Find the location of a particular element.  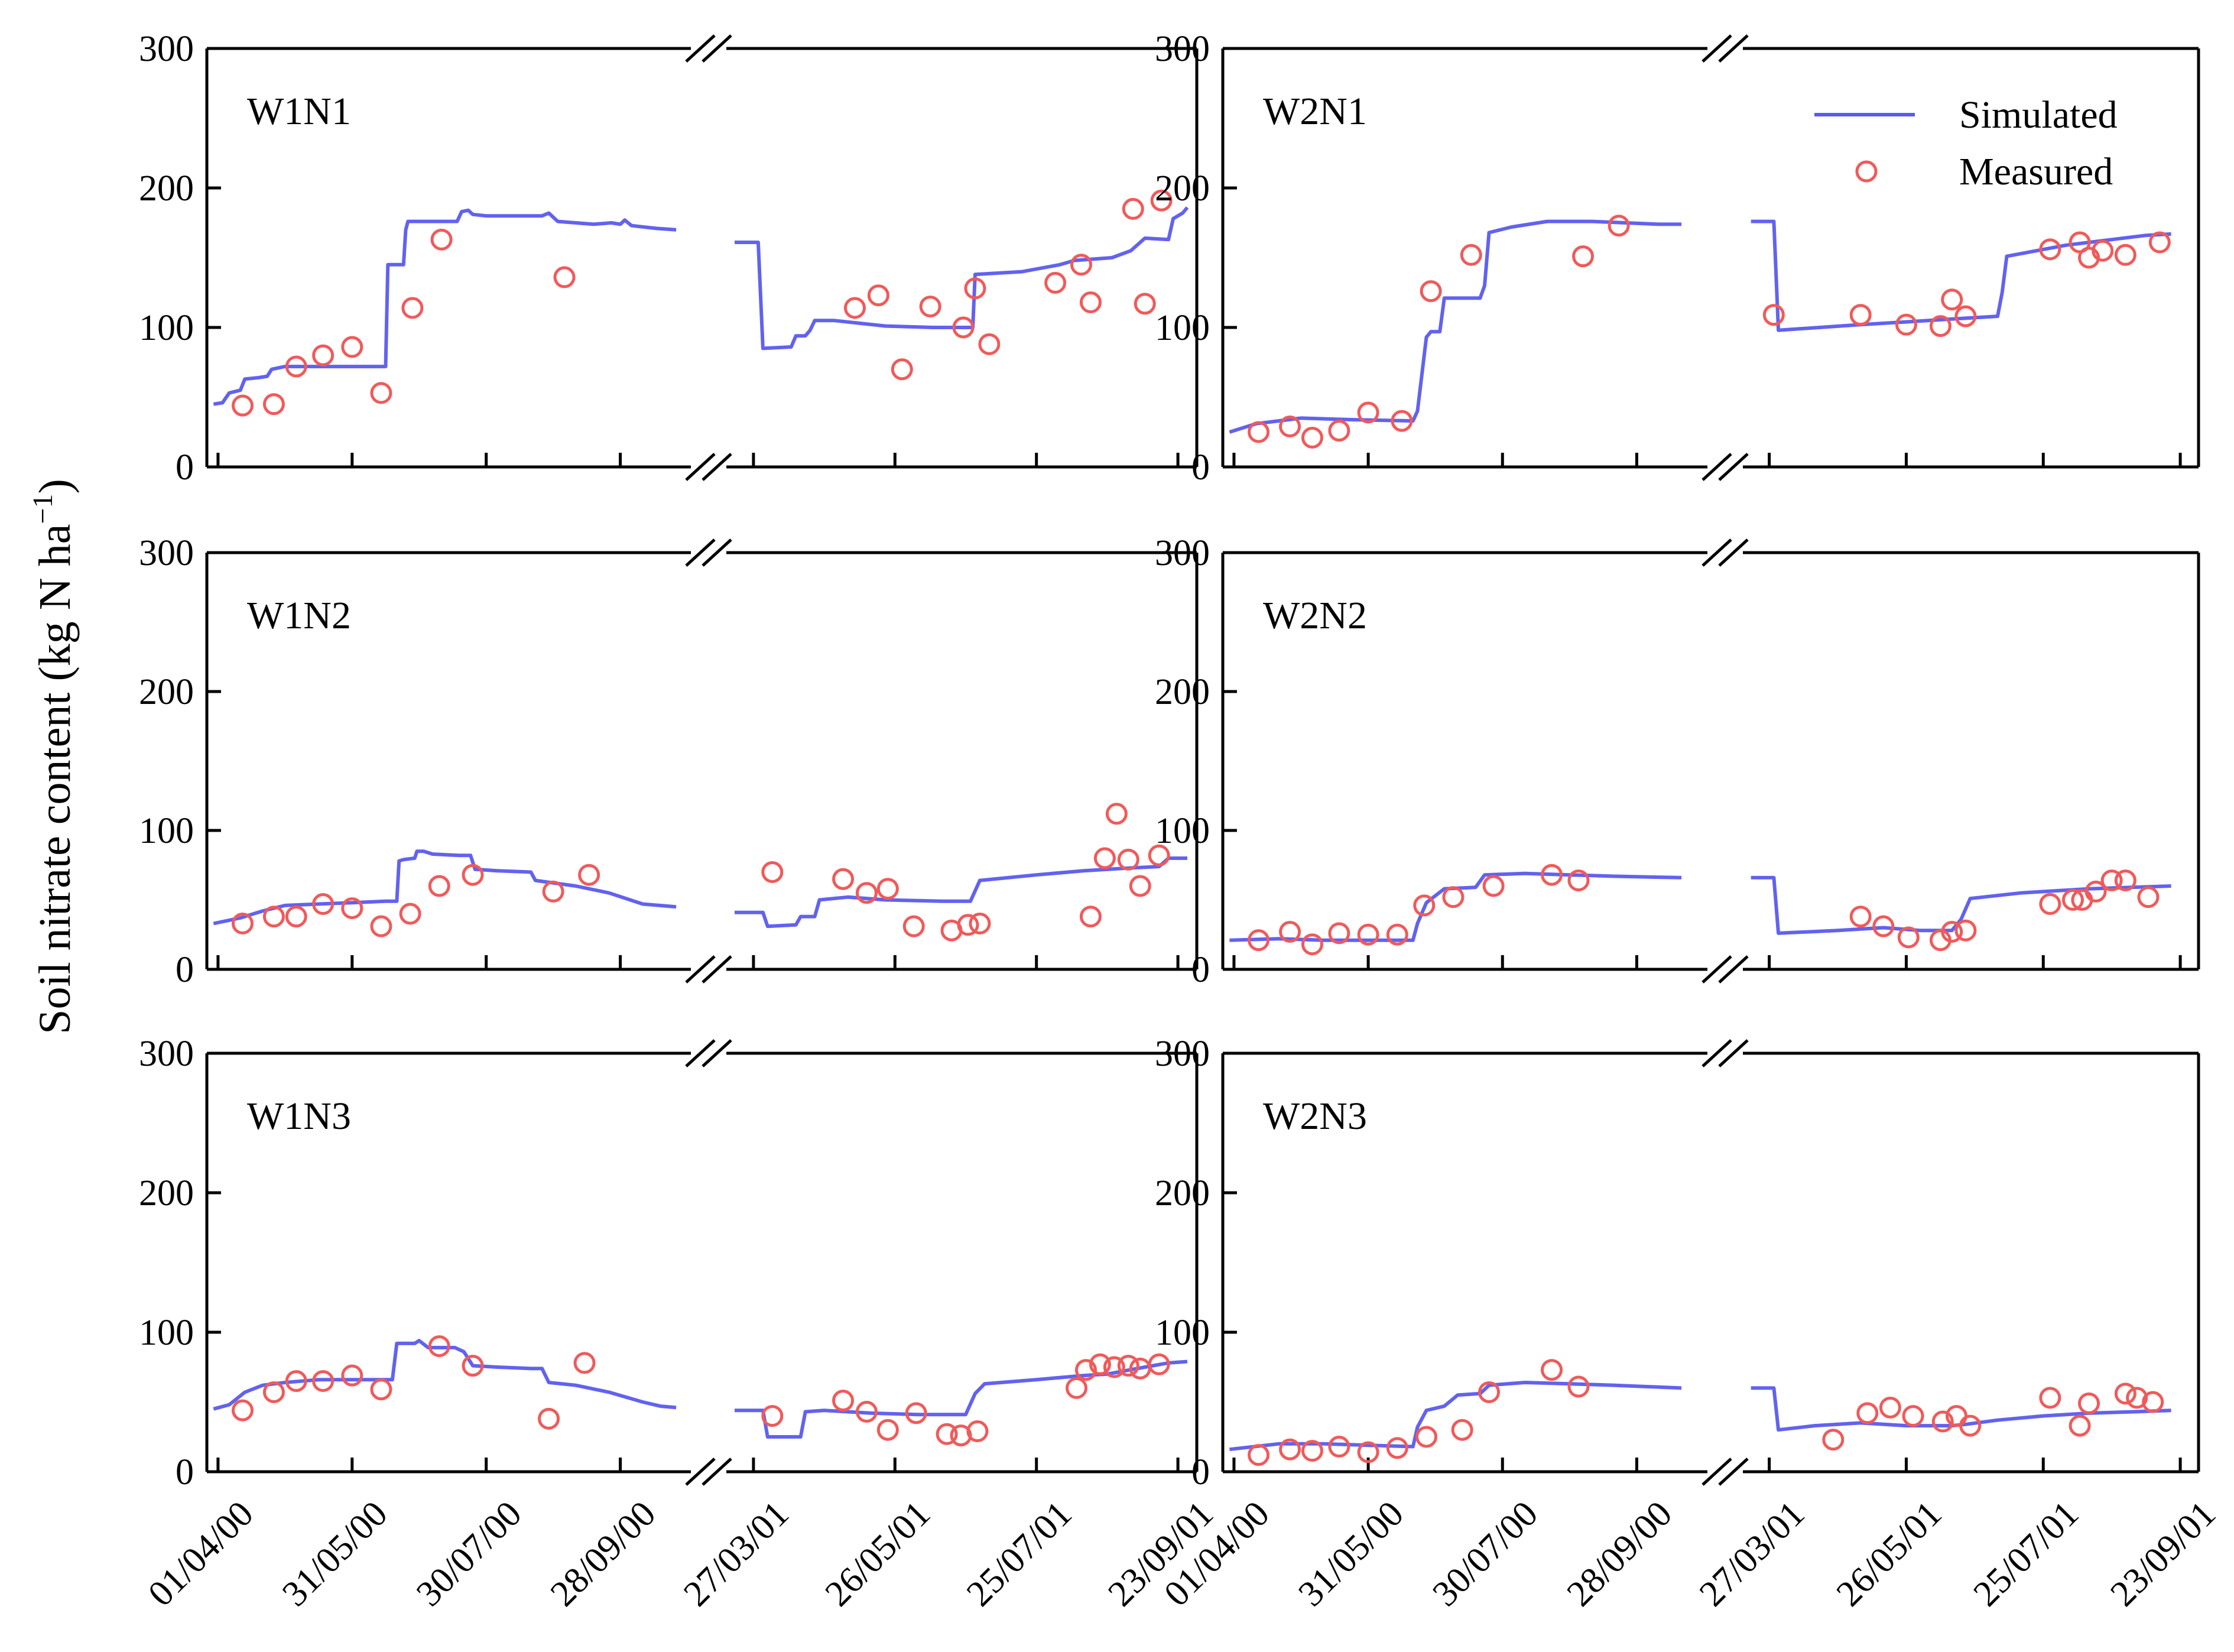

x-date-label: 27/03/01 is located at coordinates (1752, 1554).